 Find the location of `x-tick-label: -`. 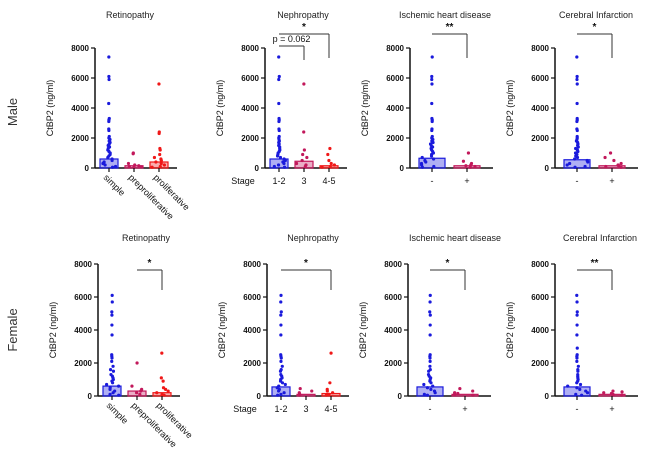

x-tick-label: - is located at coordinates (430, 409).